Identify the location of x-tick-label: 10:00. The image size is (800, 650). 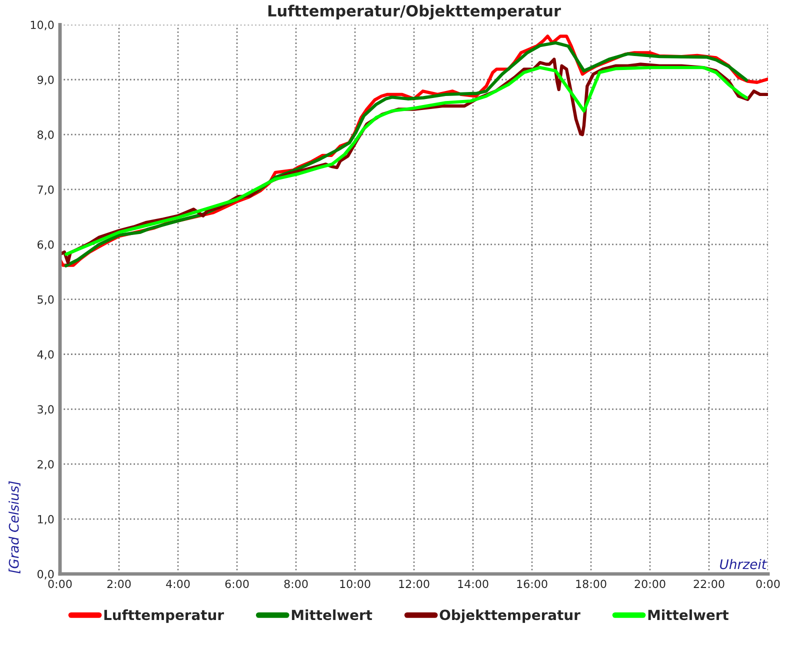
(355, 584).